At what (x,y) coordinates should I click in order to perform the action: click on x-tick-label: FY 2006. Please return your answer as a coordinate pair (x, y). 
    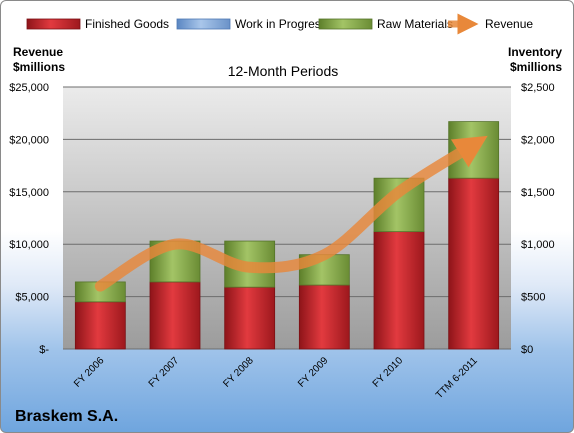
    Looking at the image, I should click on (89, 372).